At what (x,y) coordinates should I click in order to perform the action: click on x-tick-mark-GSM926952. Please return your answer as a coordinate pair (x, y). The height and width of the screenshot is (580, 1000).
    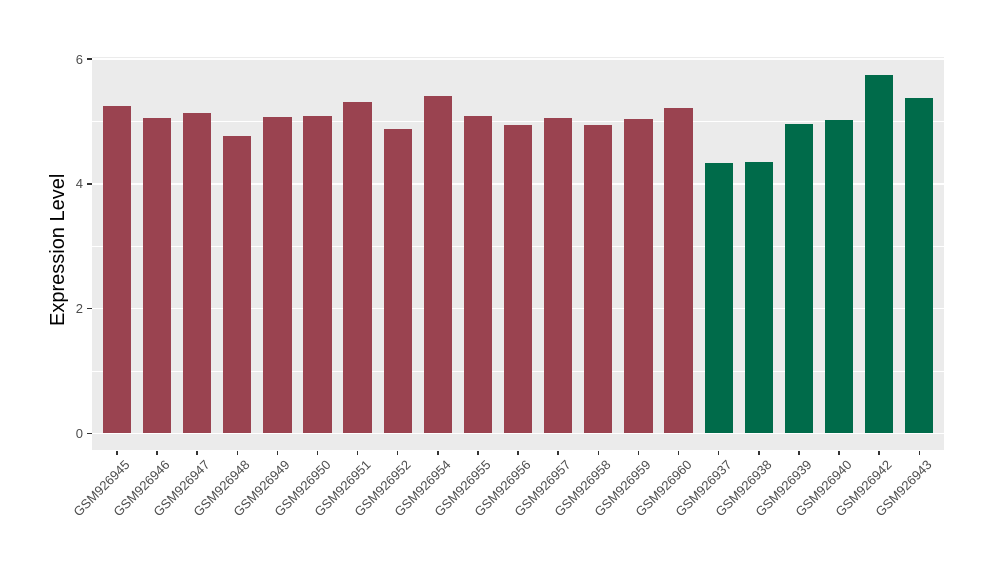
    Looking at the image, I should click on (397, 452).